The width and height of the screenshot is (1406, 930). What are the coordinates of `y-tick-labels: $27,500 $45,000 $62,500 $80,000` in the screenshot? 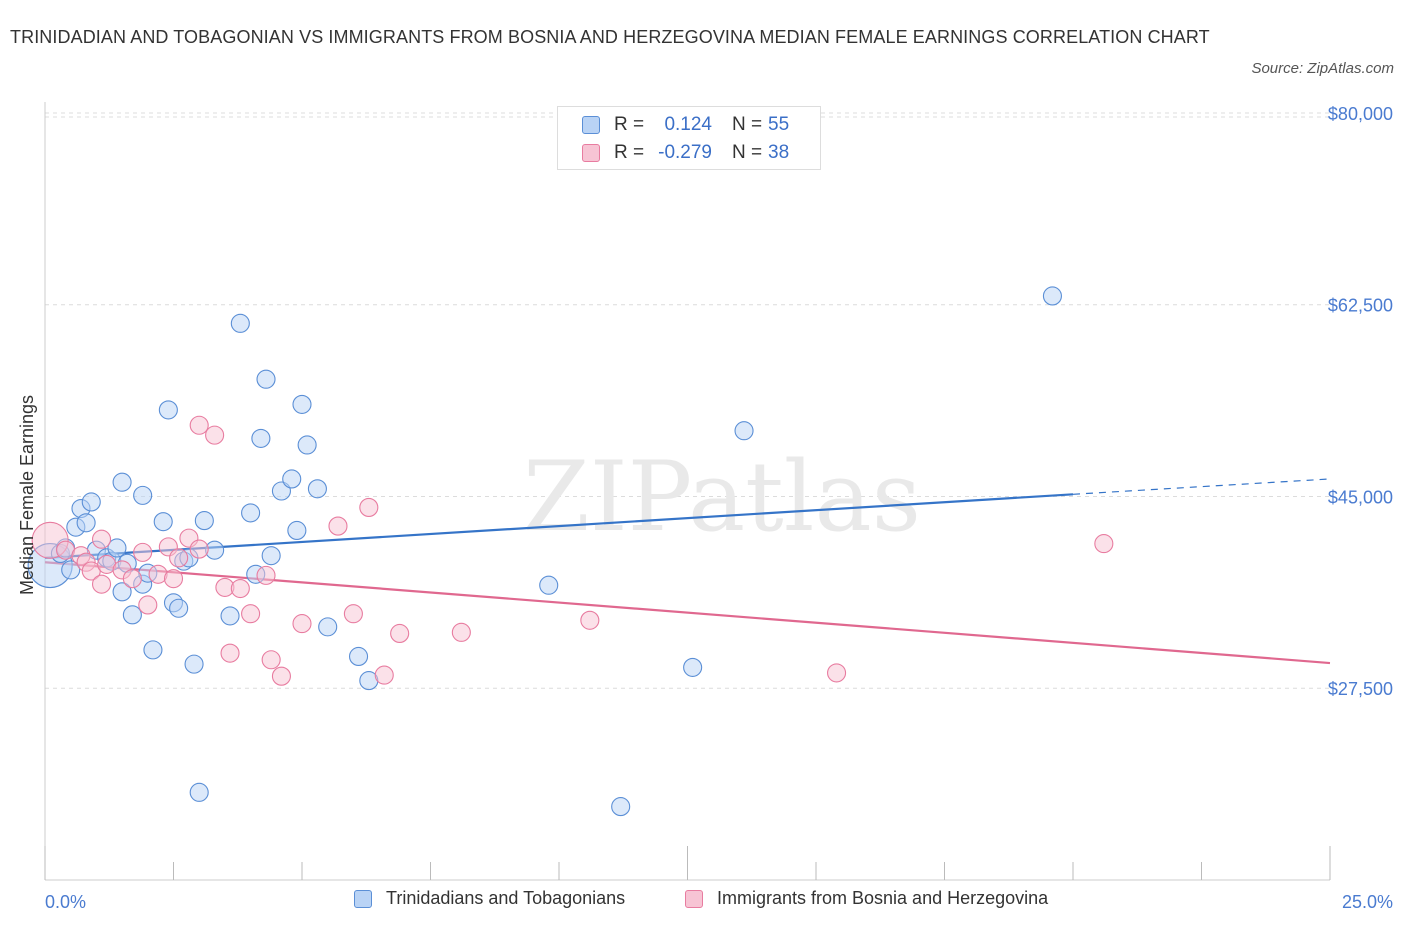 It's located at (1360, 401).